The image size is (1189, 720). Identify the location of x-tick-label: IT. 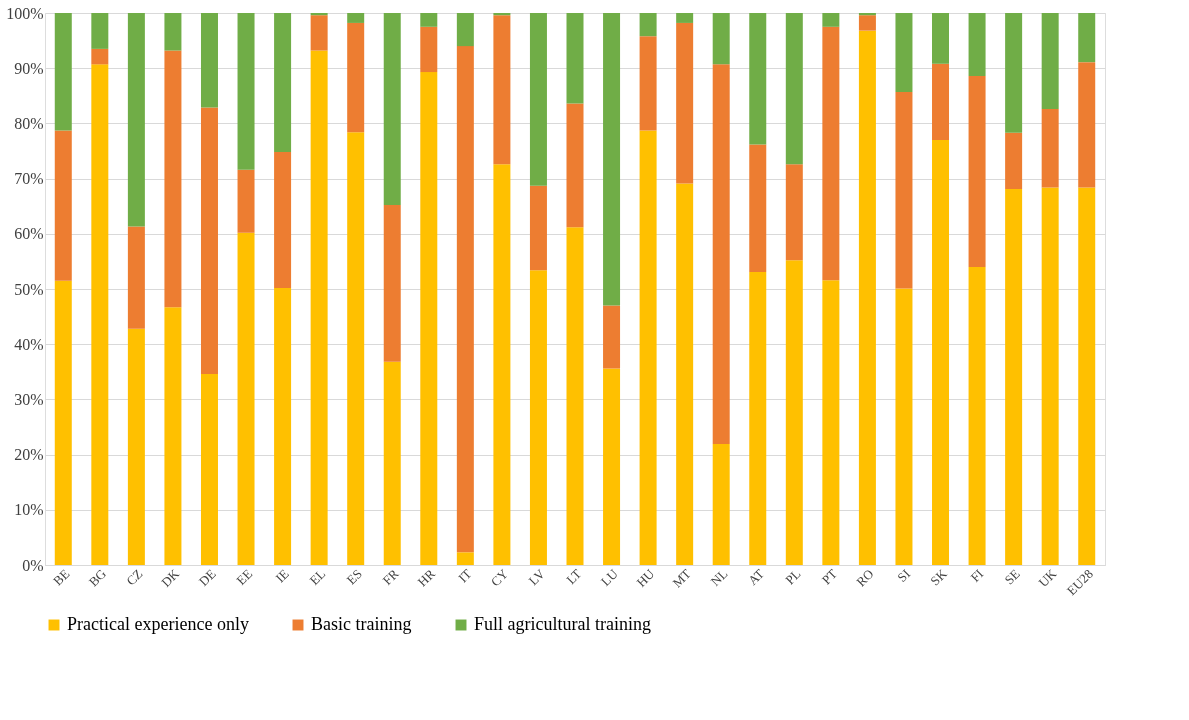
(465, 576).